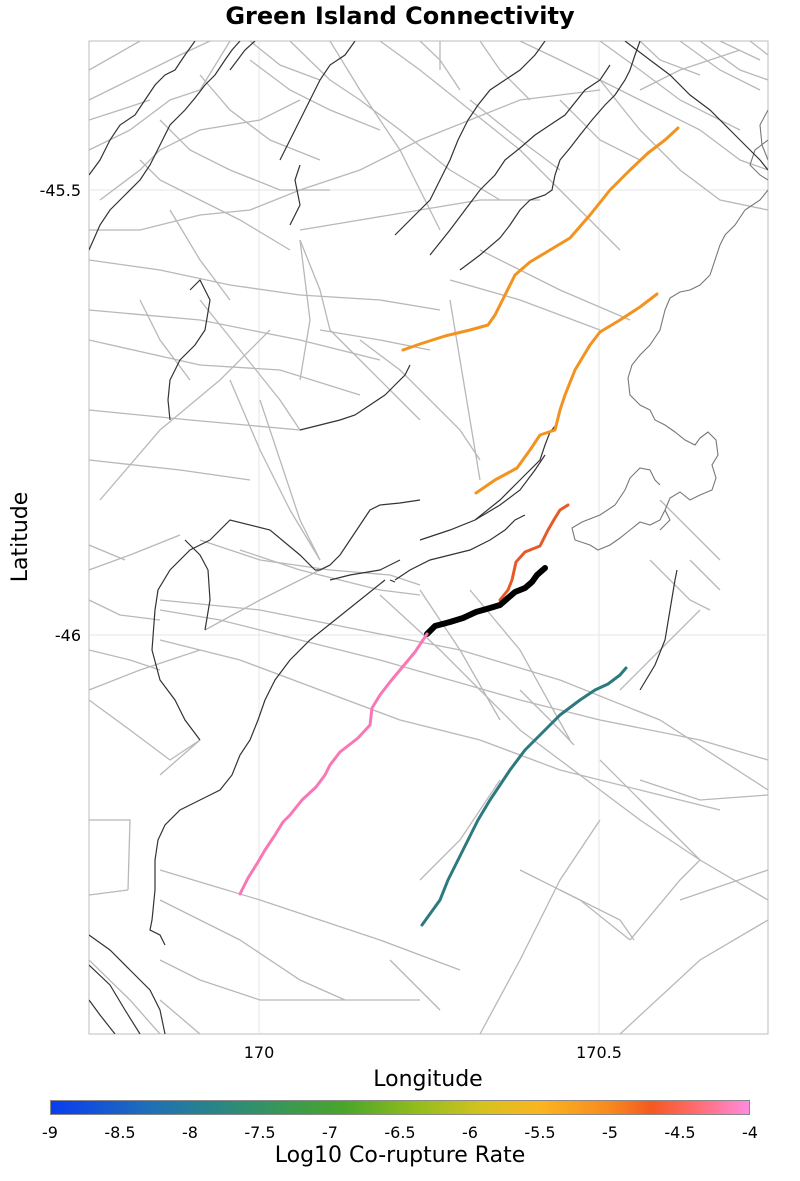 This screenshot has height=1181, width=800. What do you see at coordinates (68, 635) in the screenshot?
I see `y-tick-label: -46` at bounding box center [68, 635].